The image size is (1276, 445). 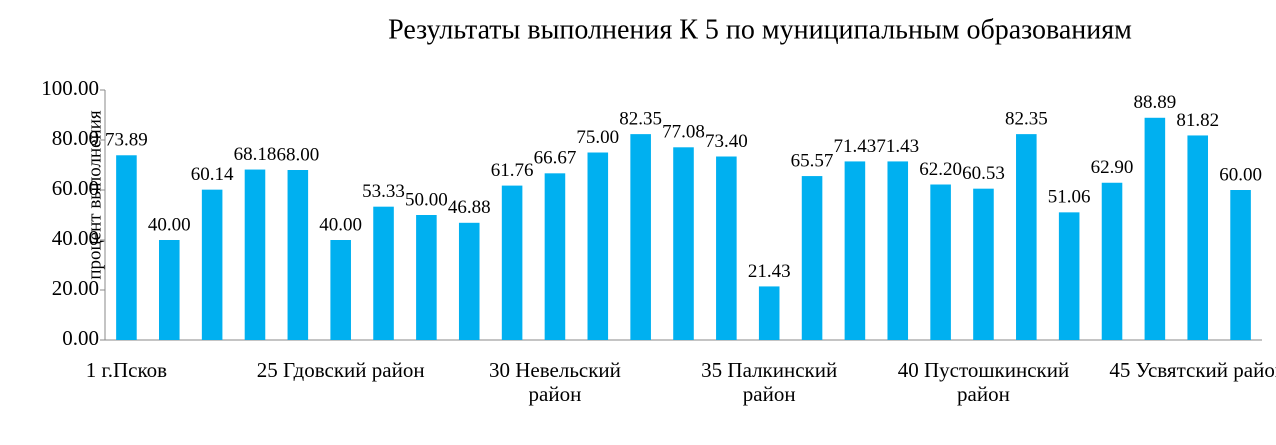 I want to click on value-label: 62.90, so click(x=1112, y=167).